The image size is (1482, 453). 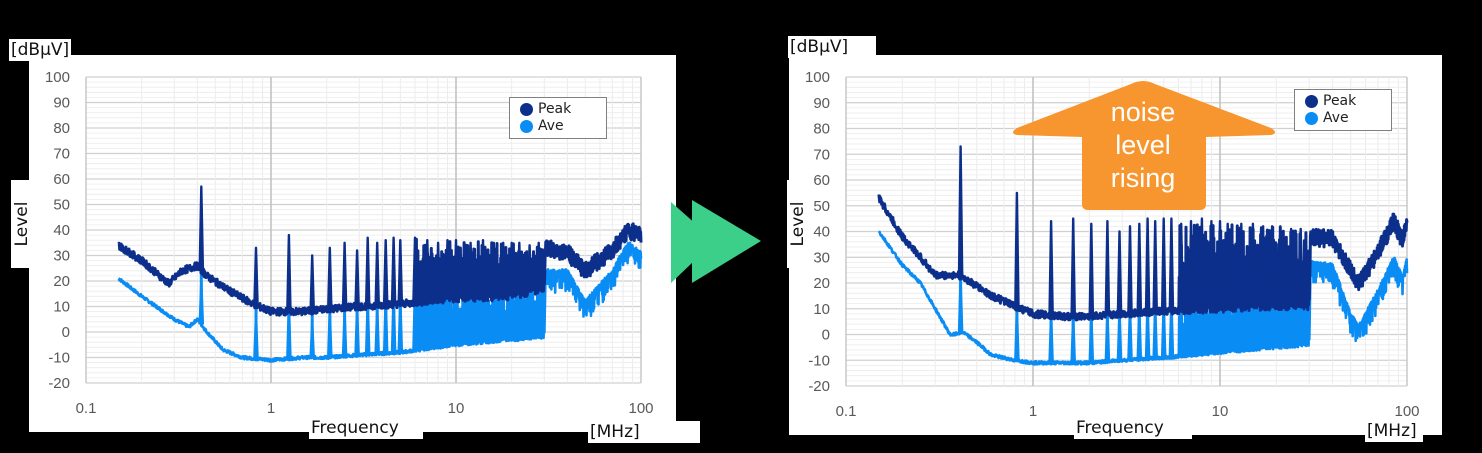 What do you see at coordinates (819, 386) in the screenshot?
I see `y-tick-label: -20` at bounding box center [819, 386].